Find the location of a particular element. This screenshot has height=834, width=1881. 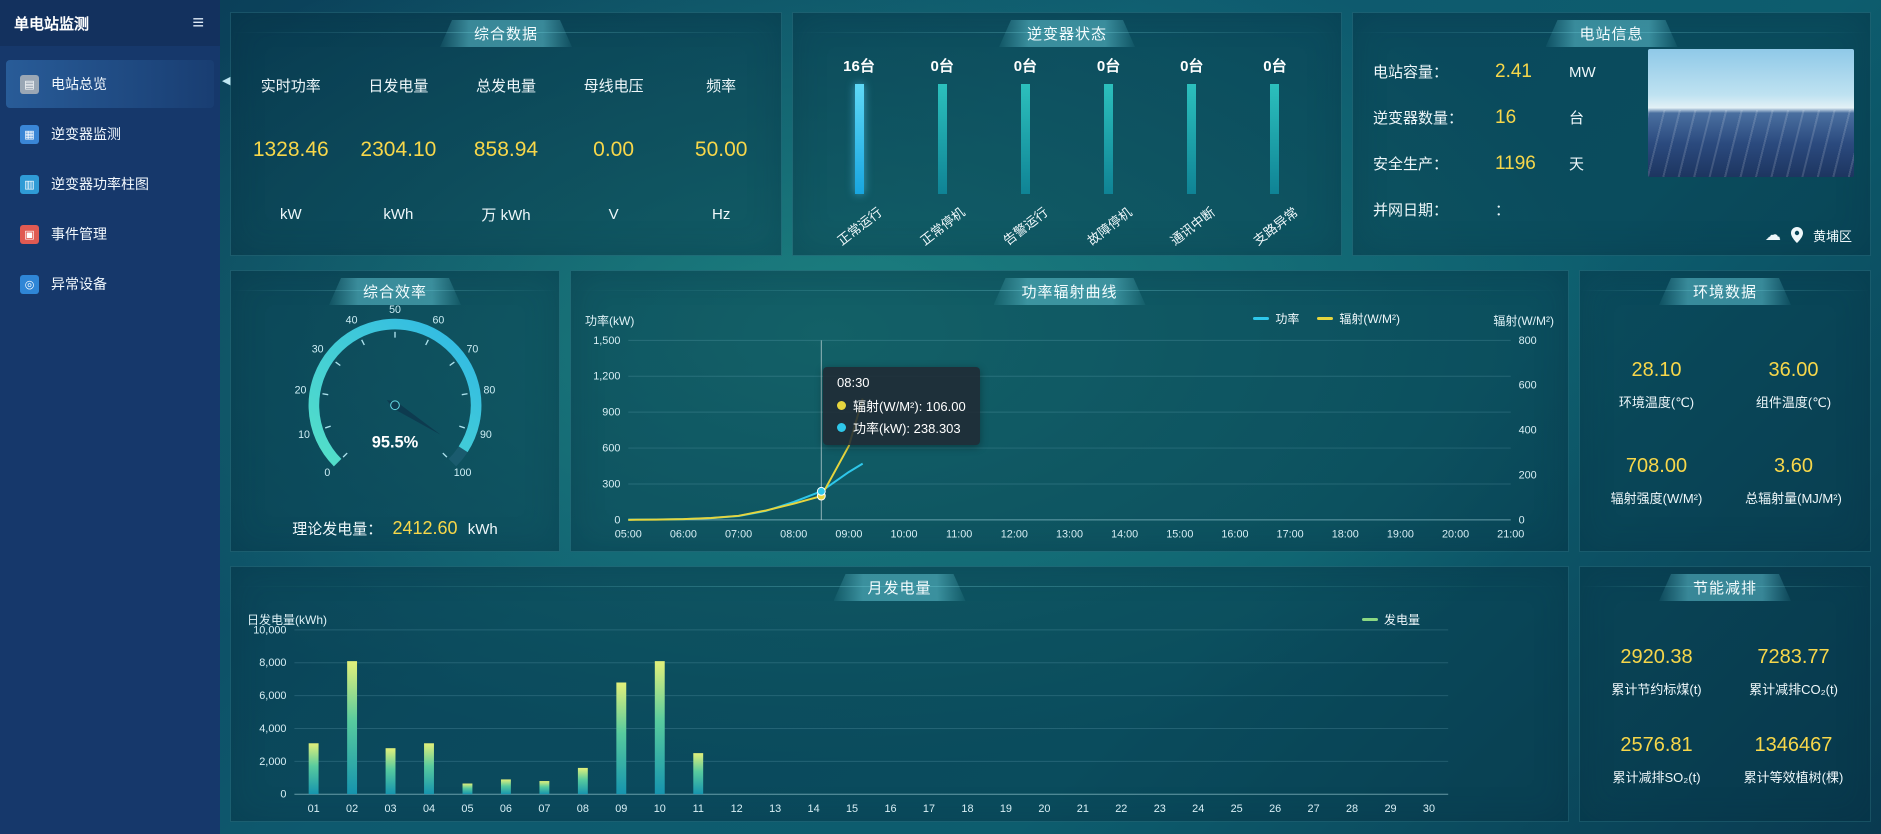

svg-text: 15 is located at coordinates (852, 809).